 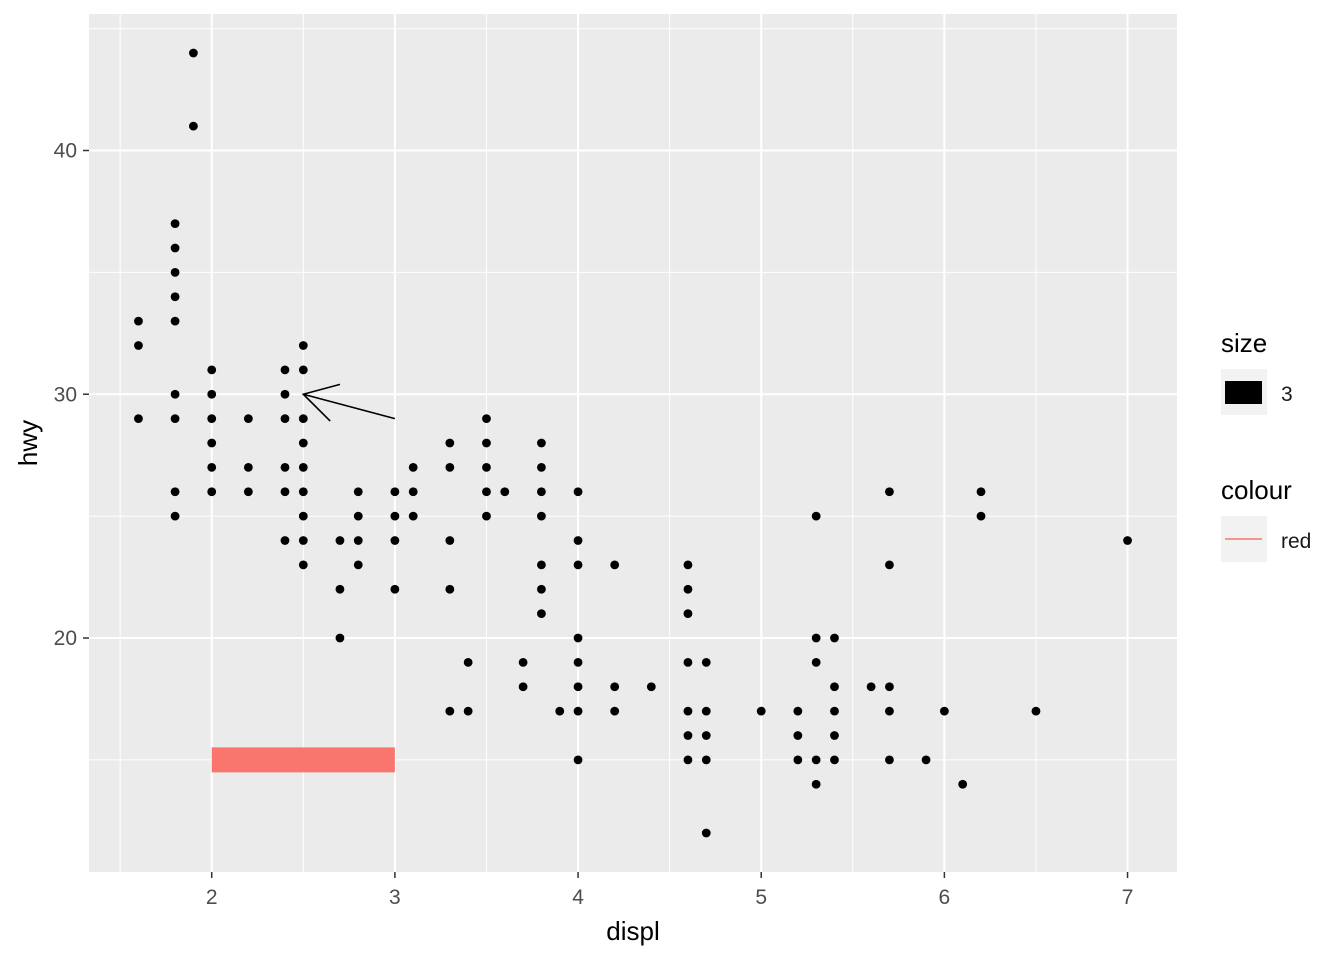 What do you see at coordinates (395, 897) in the screenshot?
I see `x-tick-label: 3` at bounding box center [395, 897].